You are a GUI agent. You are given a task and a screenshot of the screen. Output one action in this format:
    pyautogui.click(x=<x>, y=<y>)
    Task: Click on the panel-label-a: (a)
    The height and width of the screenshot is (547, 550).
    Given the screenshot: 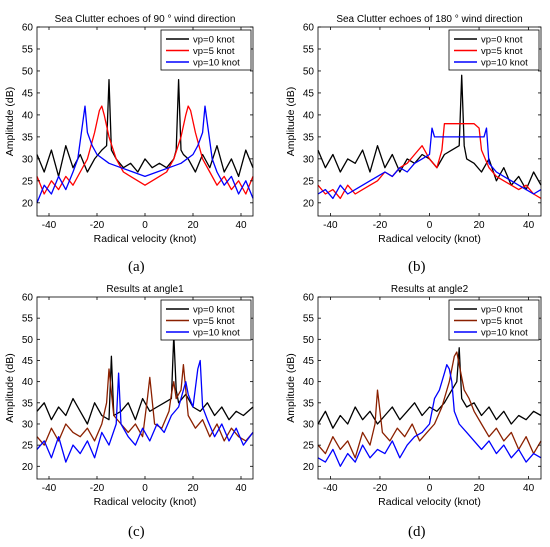 What is the action you would take?
    pyautogui.click(x=136, y=267)
    